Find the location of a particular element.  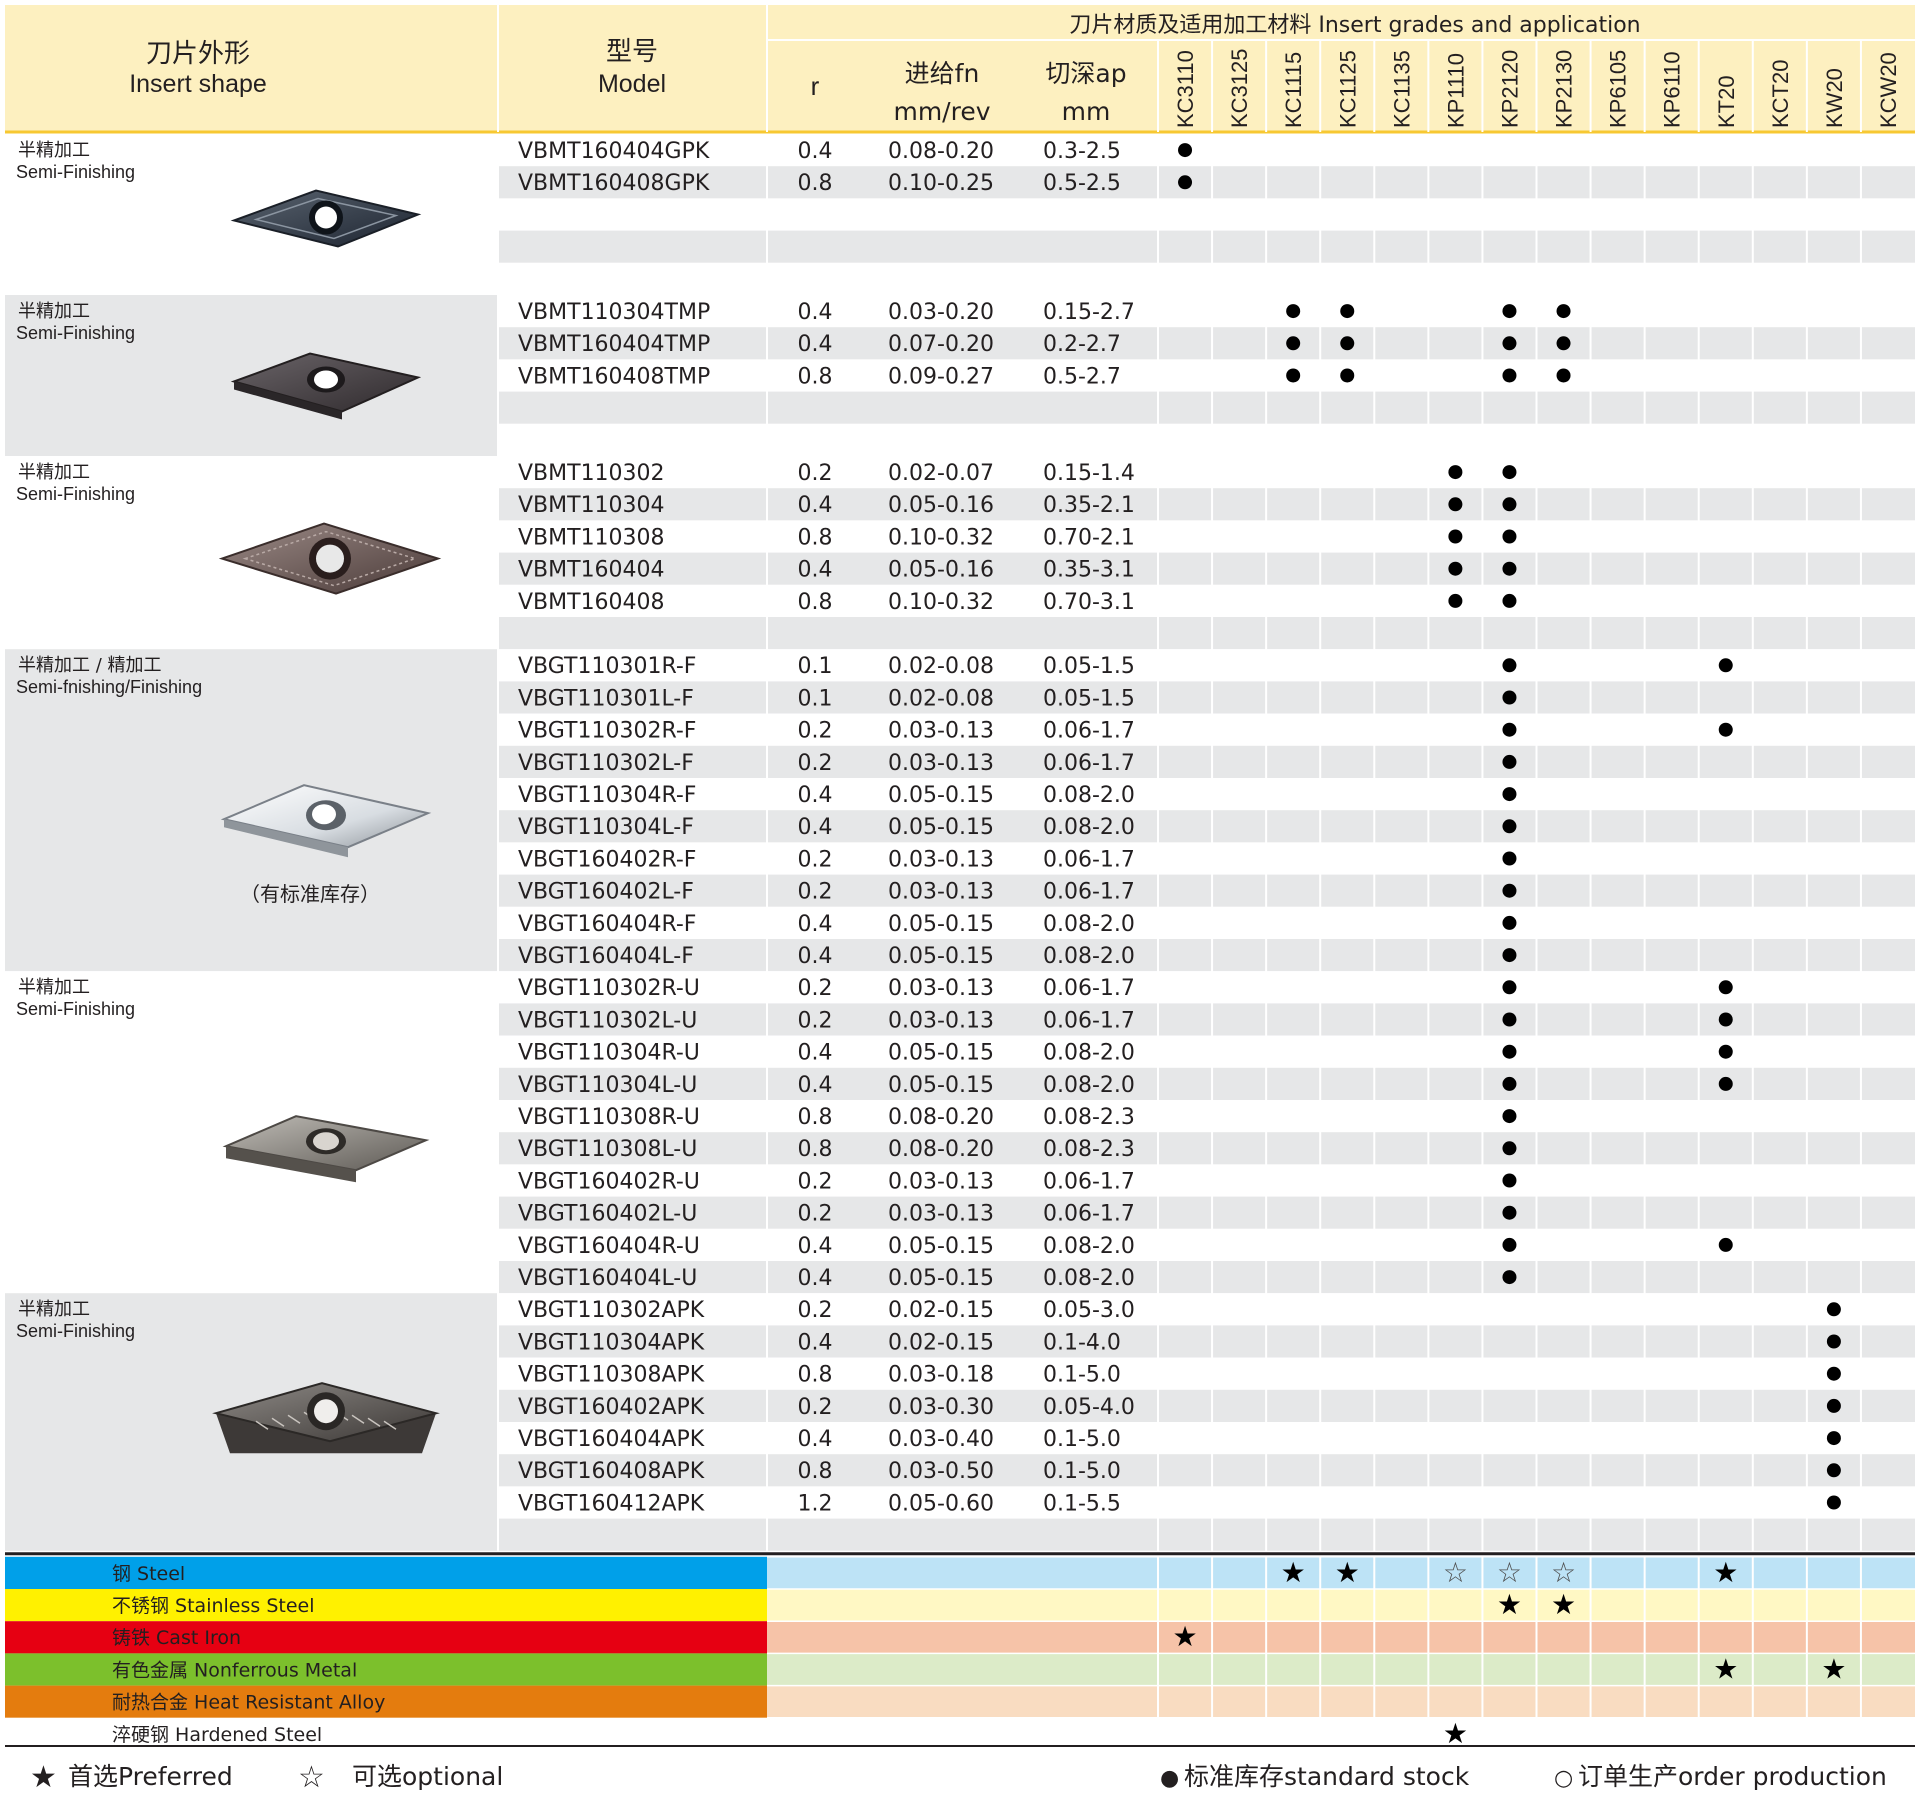

ap-cell: 0.15-1.4 is located at coordinates (1089, 473).